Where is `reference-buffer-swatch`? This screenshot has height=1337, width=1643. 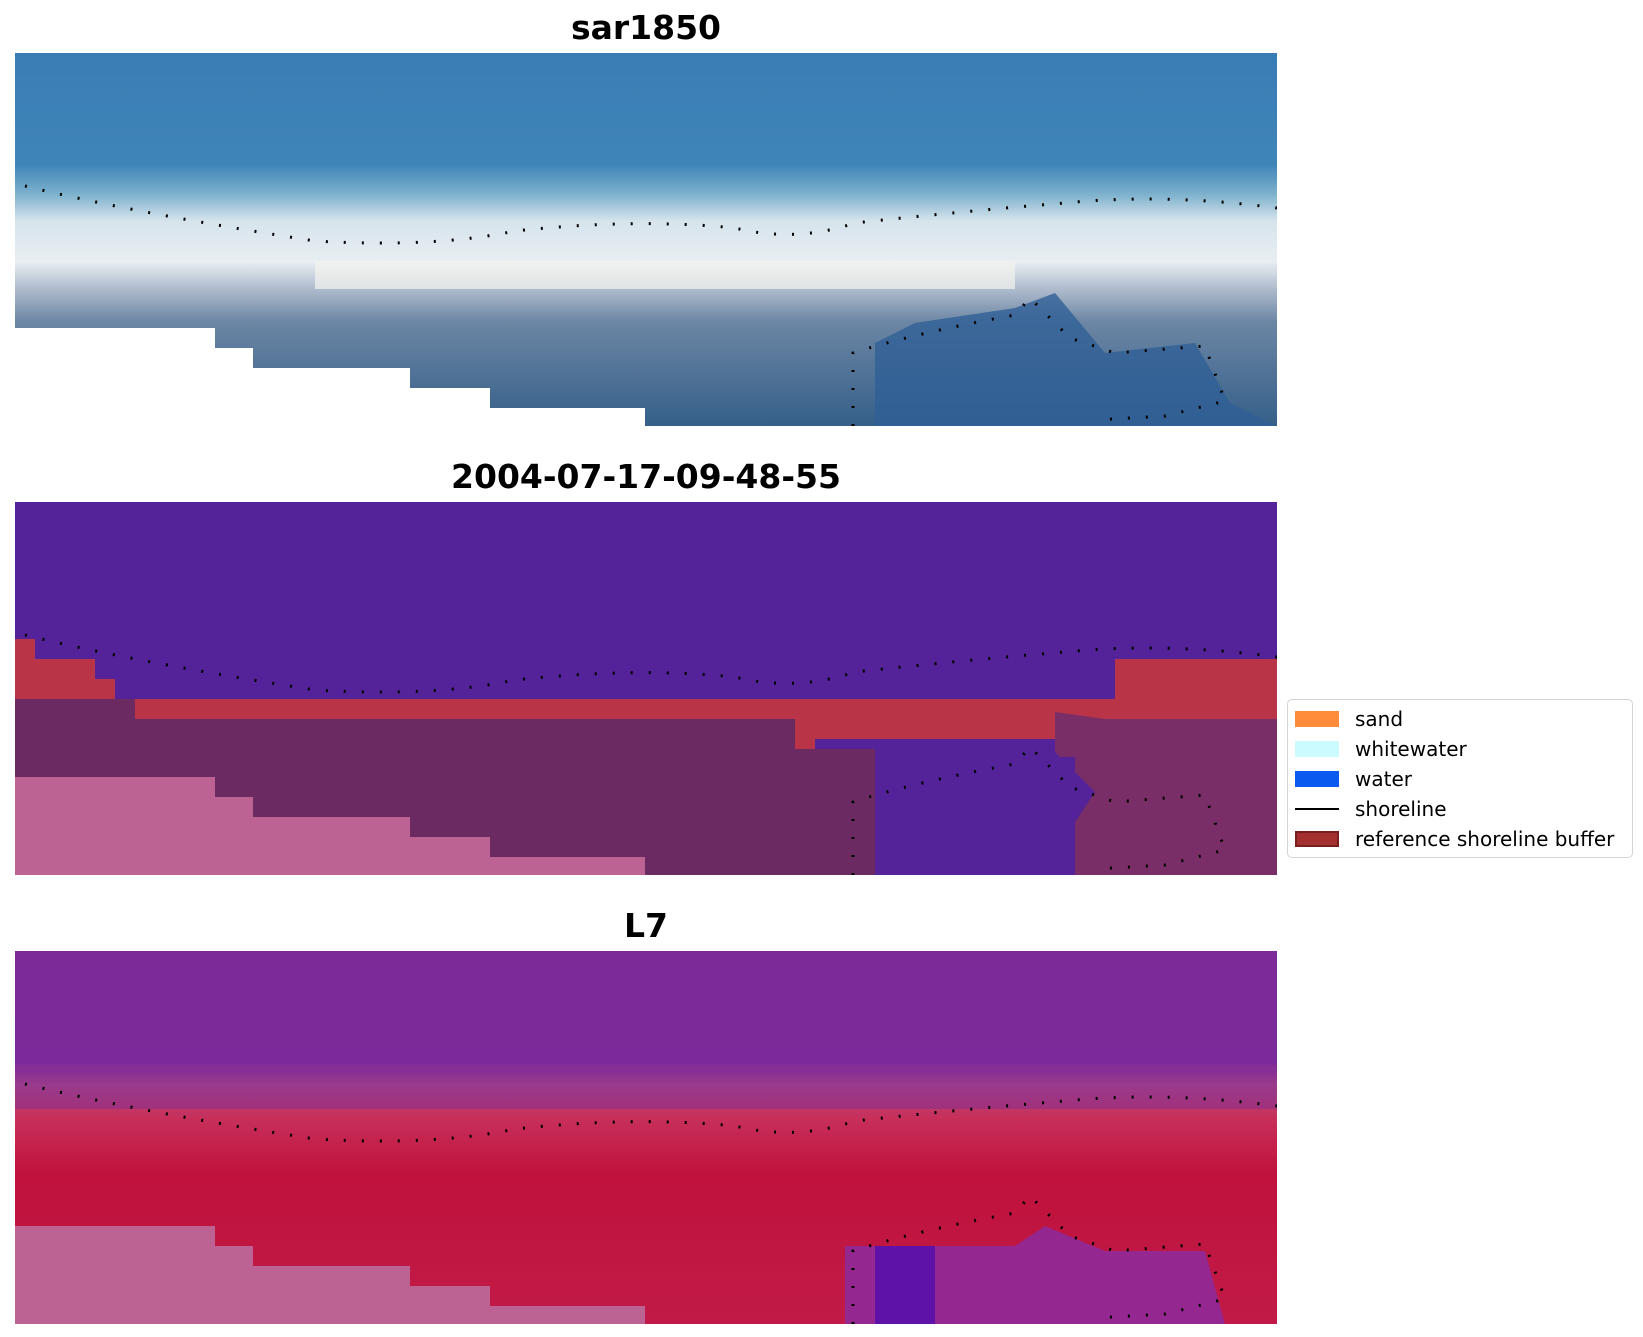
reference-buffer-swatch is located at coordinates (1317, 839).